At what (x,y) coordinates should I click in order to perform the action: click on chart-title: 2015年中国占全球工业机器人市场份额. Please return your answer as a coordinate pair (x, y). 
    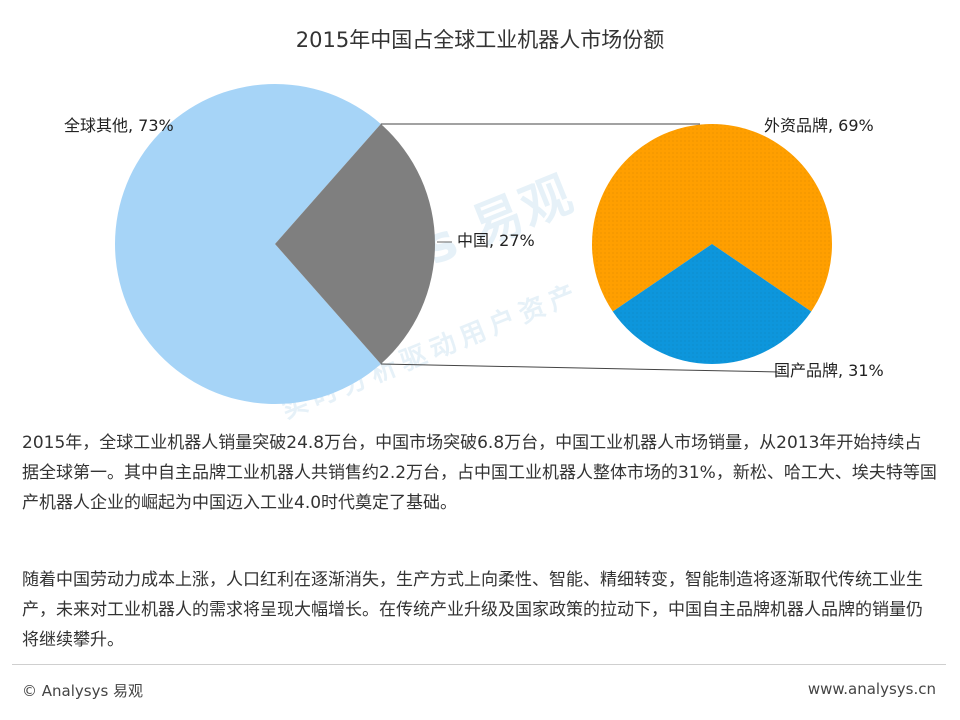
    Looking at the image, I should click on (480, 40).